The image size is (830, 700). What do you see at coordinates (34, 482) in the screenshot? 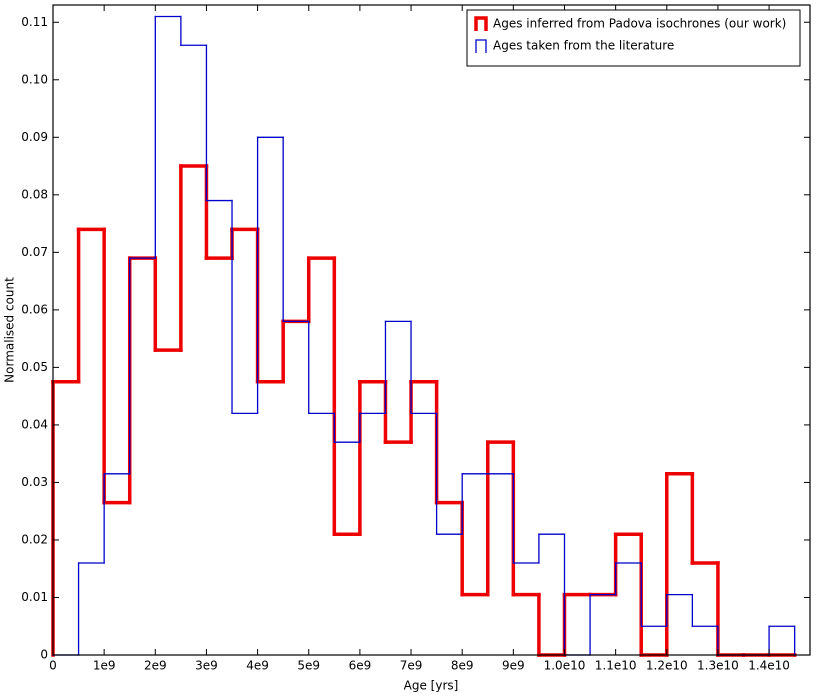
I see `y-tick-label: 0.03` at bounding box center [34, 482].